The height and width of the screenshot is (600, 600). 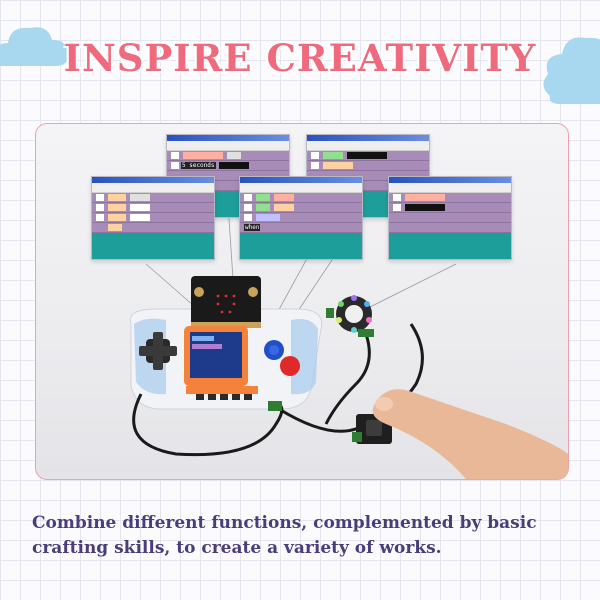 I want to click on led-ring-module, so click(x=350, y=316).